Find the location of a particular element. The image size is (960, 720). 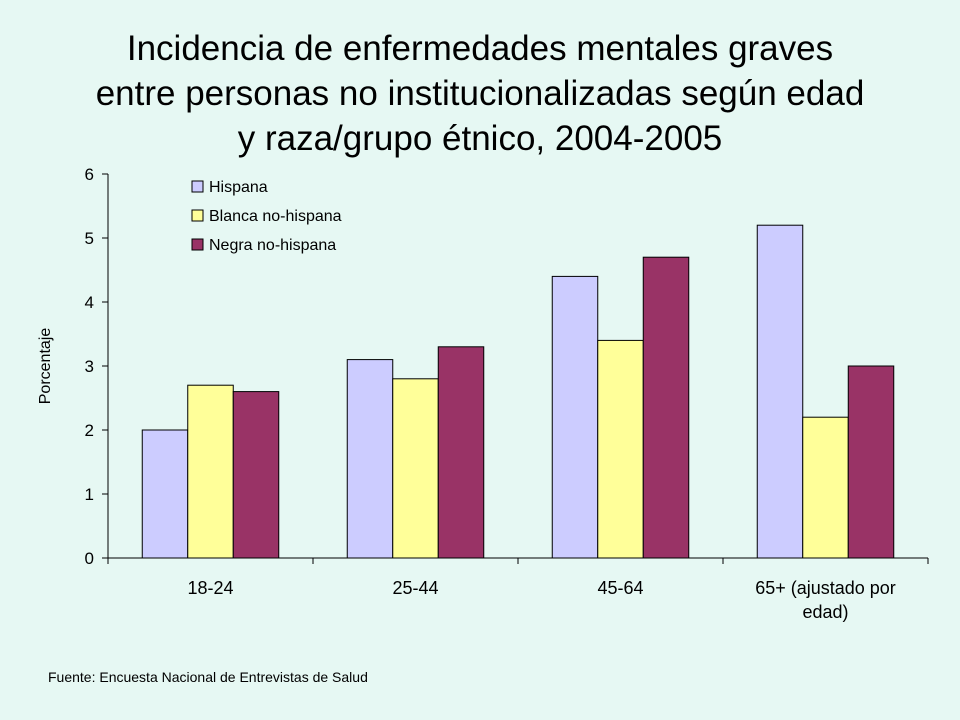

y-tick-label: 6 is located at coordinates (89, 174).